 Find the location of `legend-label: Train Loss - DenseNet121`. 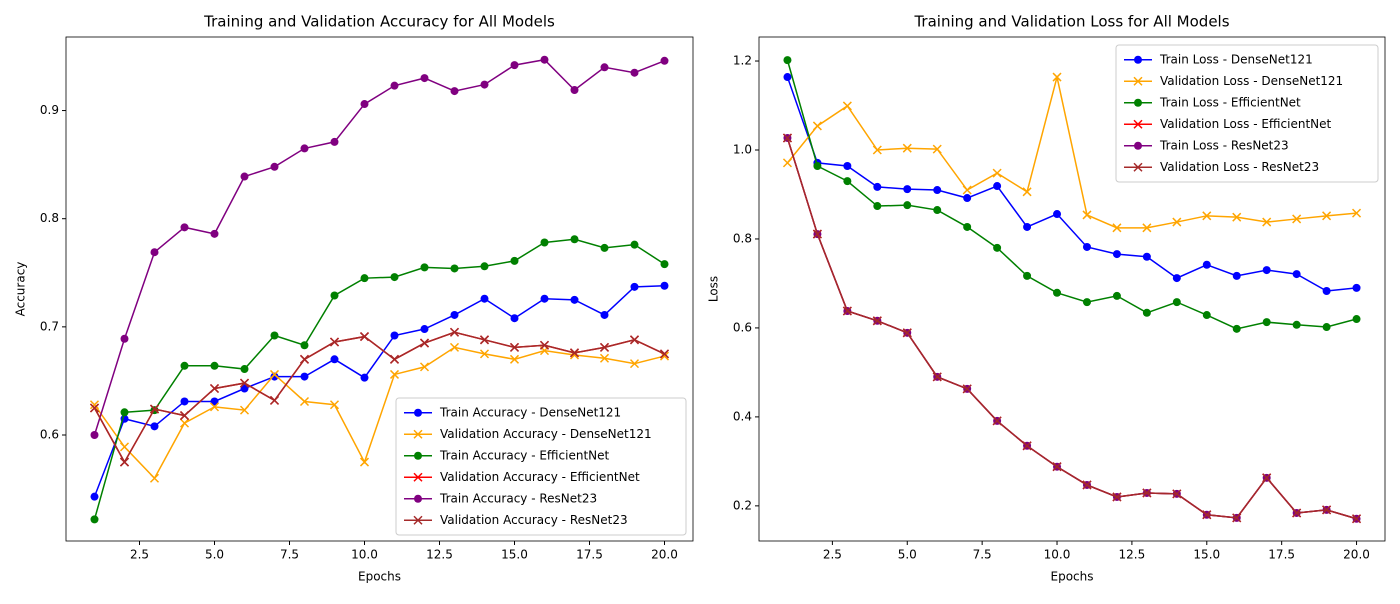

legend-label: Train Loss - DenseNet121 is located at coordinates (1236, 59).